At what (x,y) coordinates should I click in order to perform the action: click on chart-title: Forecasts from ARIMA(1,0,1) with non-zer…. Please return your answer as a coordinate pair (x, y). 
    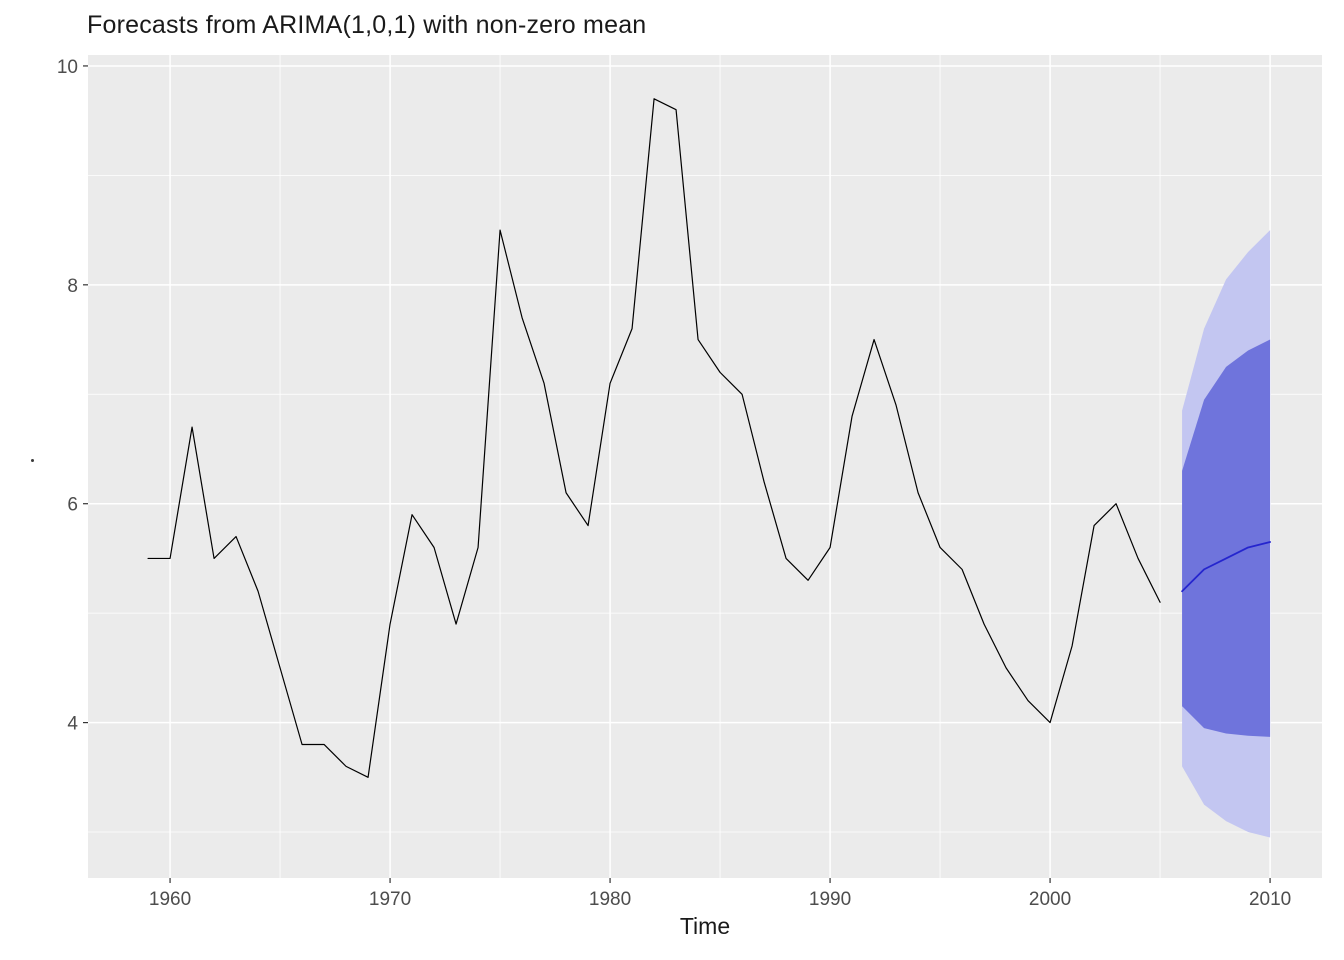
    Looking at the image, I should click on (367, 25).